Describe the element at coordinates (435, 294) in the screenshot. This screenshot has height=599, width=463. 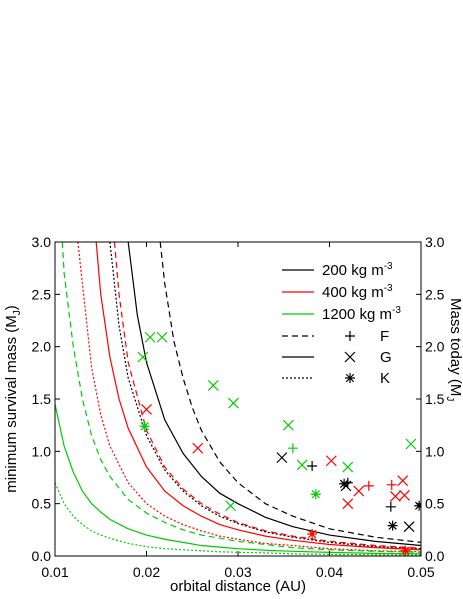
I see `y2-tick-label: 2.5` at that location.